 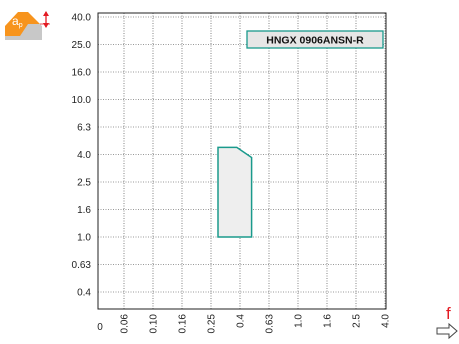 What do you see at coordinates (21, 25) in the screenshot?
I see `icon-subscript: p` at bounding box center [21, 25].